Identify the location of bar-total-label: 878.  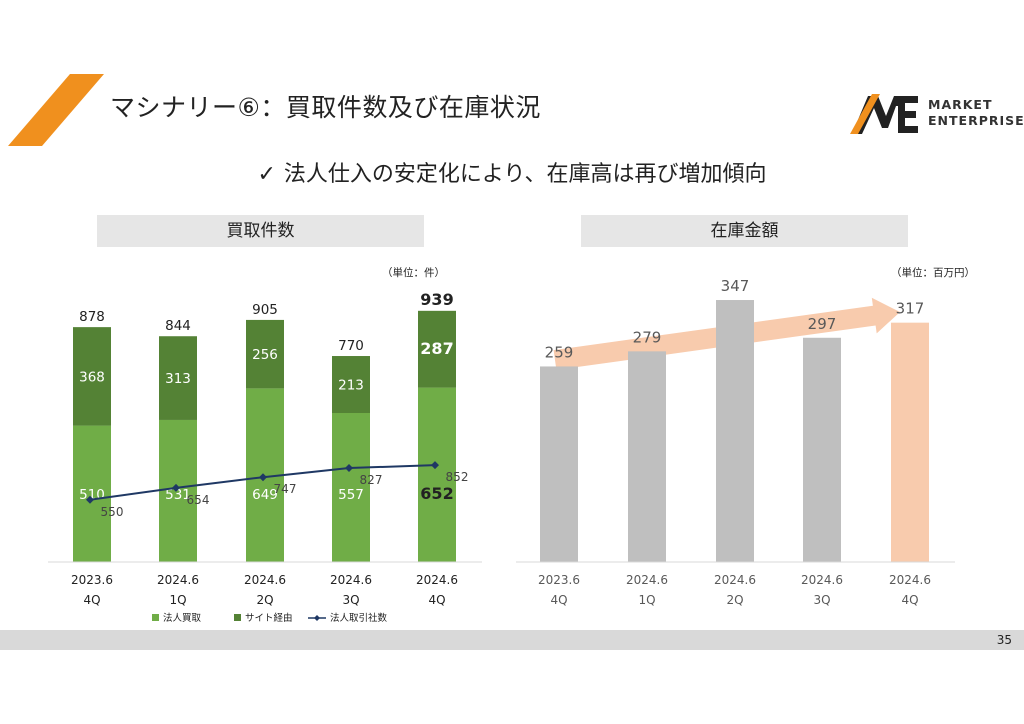
(92, 317).